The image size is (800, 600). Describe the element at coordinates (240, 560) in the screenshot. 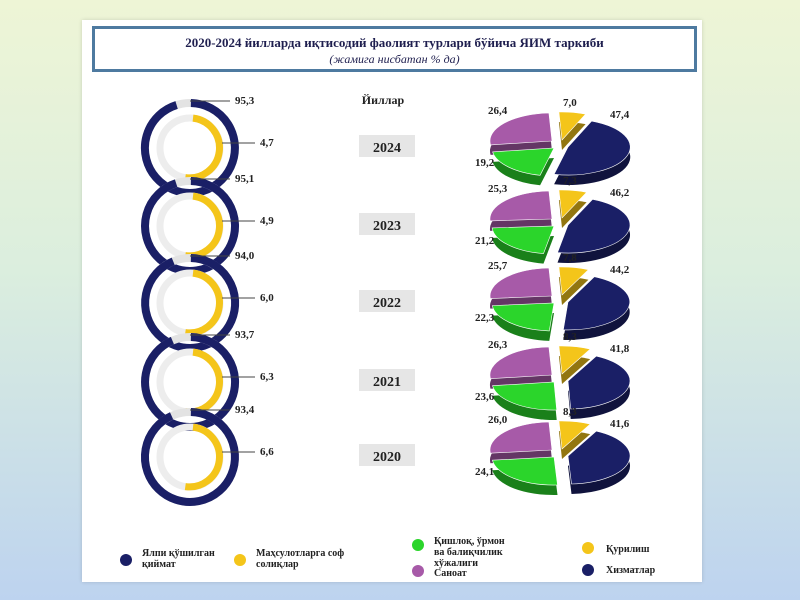

I see `legend-swatch-taxes` at that location.